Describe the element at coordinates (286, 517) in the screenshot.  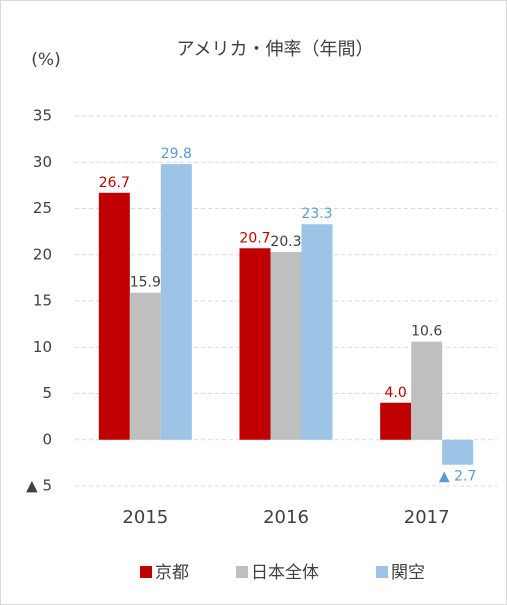
I see `x-tick-label: 2016` at that location.